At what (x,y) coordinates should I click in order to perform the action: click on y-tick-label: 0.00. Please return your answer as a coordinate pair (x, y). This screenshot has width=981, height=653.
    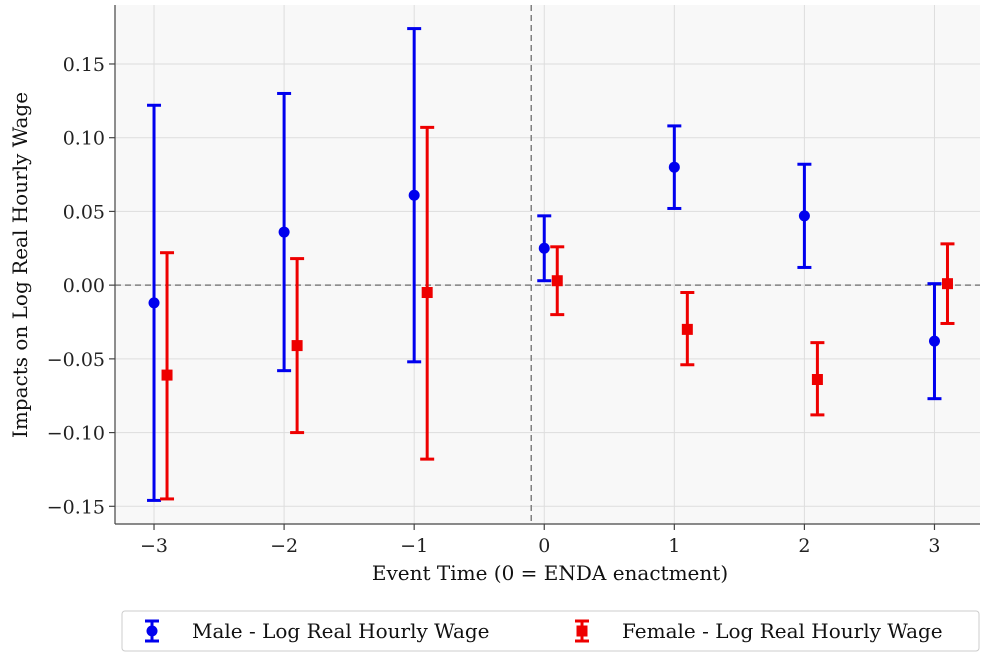
    Looking at the image, I should click on (84, 286).